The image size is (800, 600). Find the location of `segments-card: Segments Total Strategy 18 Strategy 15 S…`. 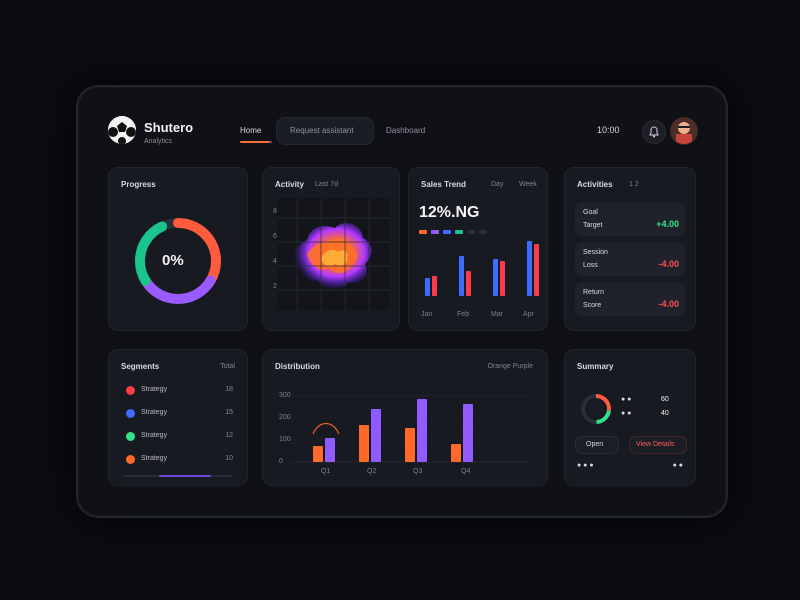

segments-card: Segments Total Strategy 18 Strategy 15 S… is located at coordinates (178, 417).